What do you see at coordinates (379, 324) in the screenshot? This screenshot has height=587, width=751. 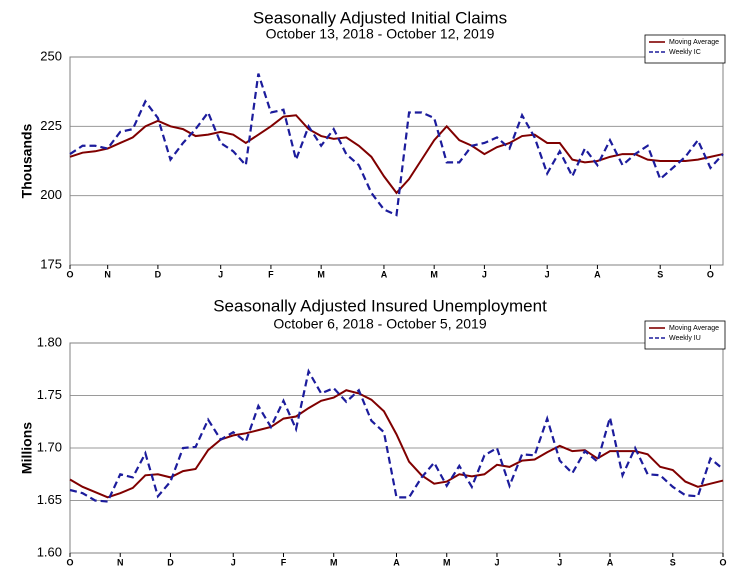 I see `chart-subtitle: October 6, 2018 - October 5, 2019` at bounding box center [379, 324].